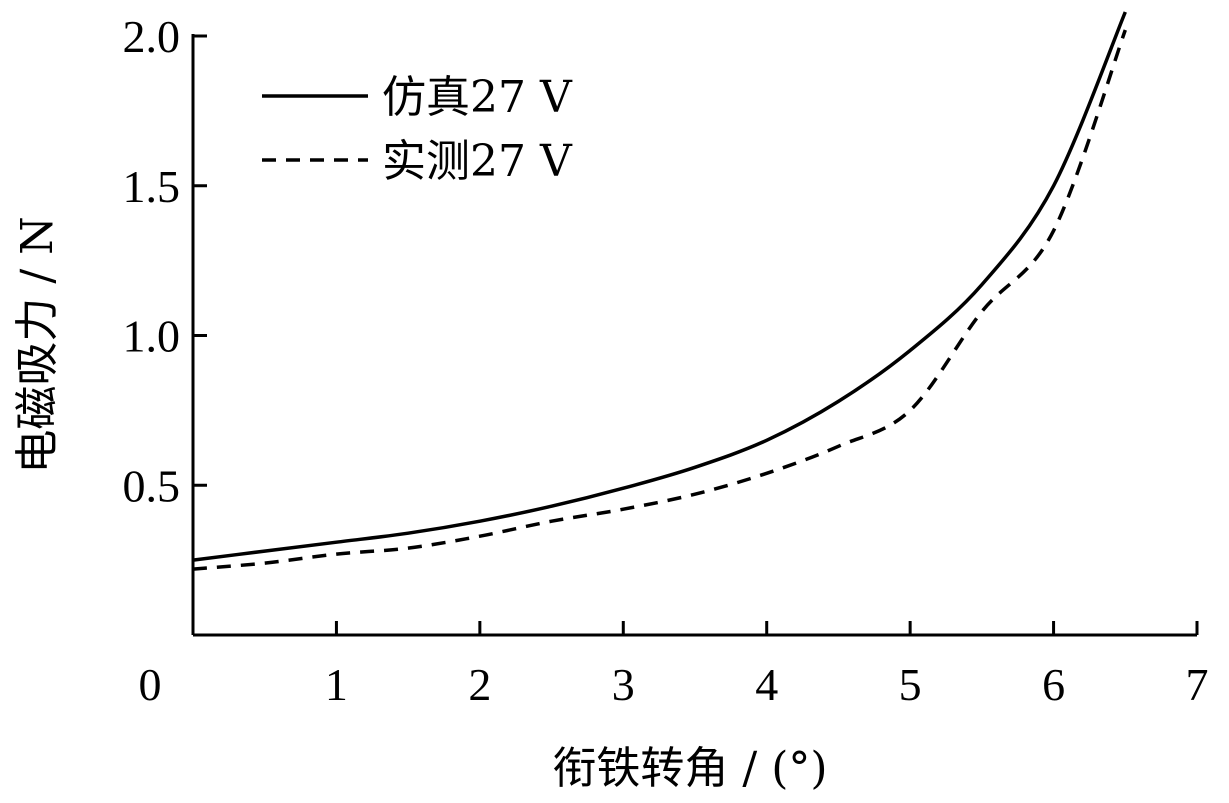 This screenshot has height=803, width=1229. I want to click on x-tick-label: 7, so click(1197, 684).